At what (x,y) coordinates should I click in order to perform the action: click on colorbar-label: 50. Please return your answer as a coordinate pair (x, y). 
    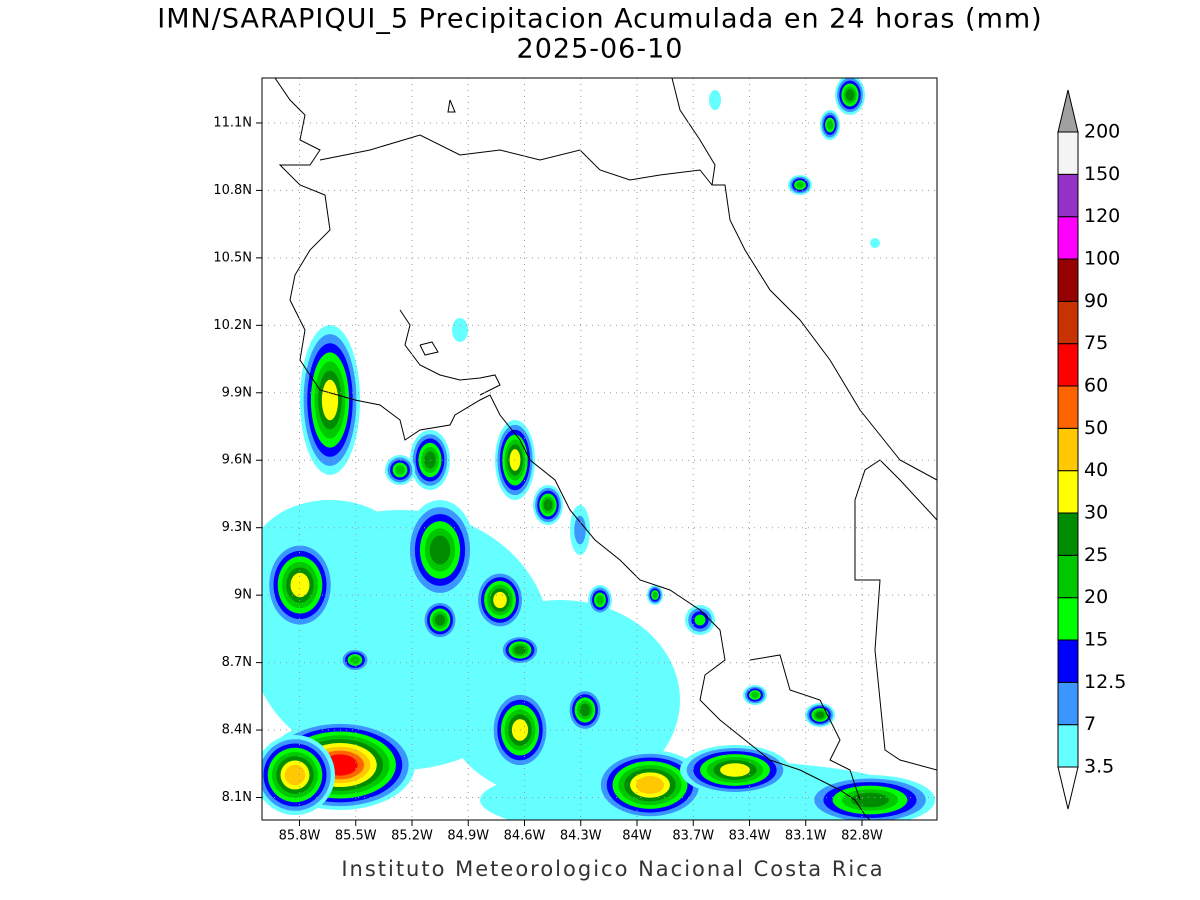
    Looking at the image, I should click on (1096, 428).